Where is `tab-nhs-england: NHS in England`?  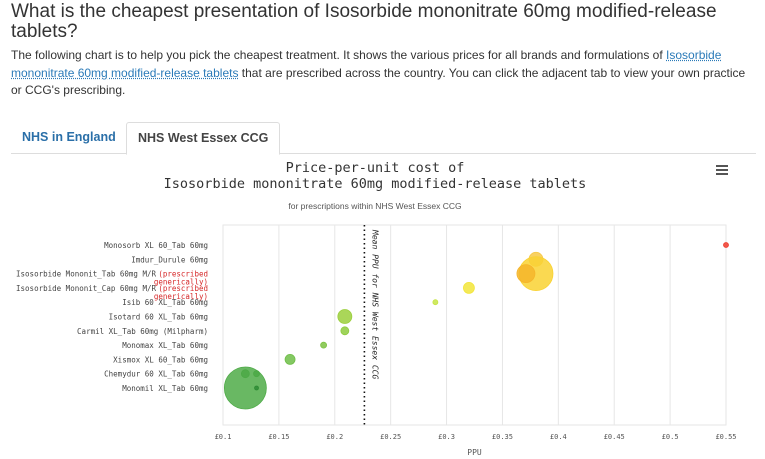 tab-nhs-england: NHS in England is located at coordinates (69, 137).